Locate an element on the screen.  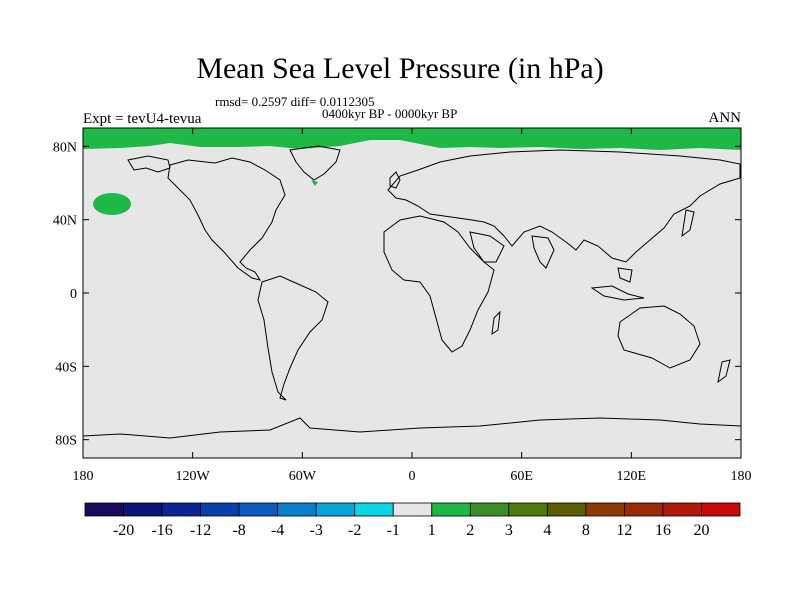
colorbar: -20 -16 -12 -8 -4 -3 -2 -1 1 2 3 4 8 12 16 20 is located at coordinates (412, 520).